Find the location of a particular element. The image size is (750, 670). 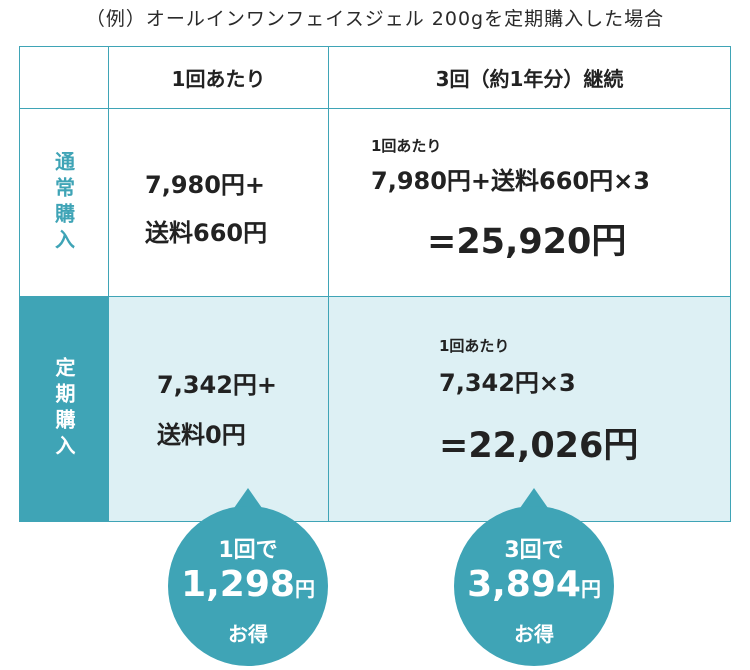

savings-1-prefix: 1回で is located at coordinates (248, 550).